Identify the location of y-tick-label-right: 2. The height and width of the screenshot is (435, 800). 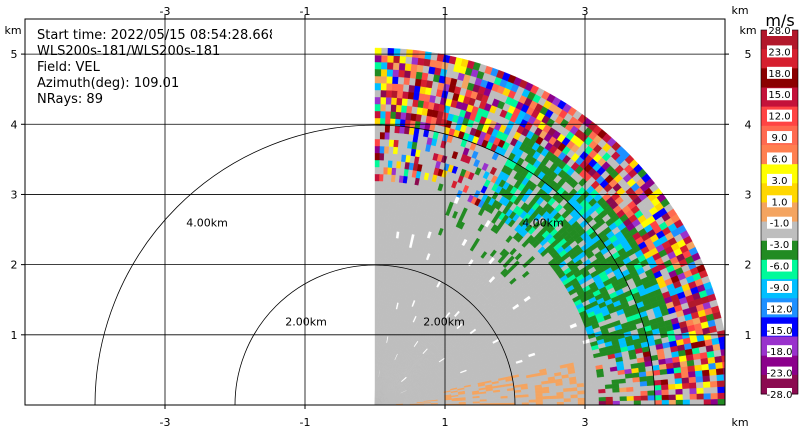
(748, 265).